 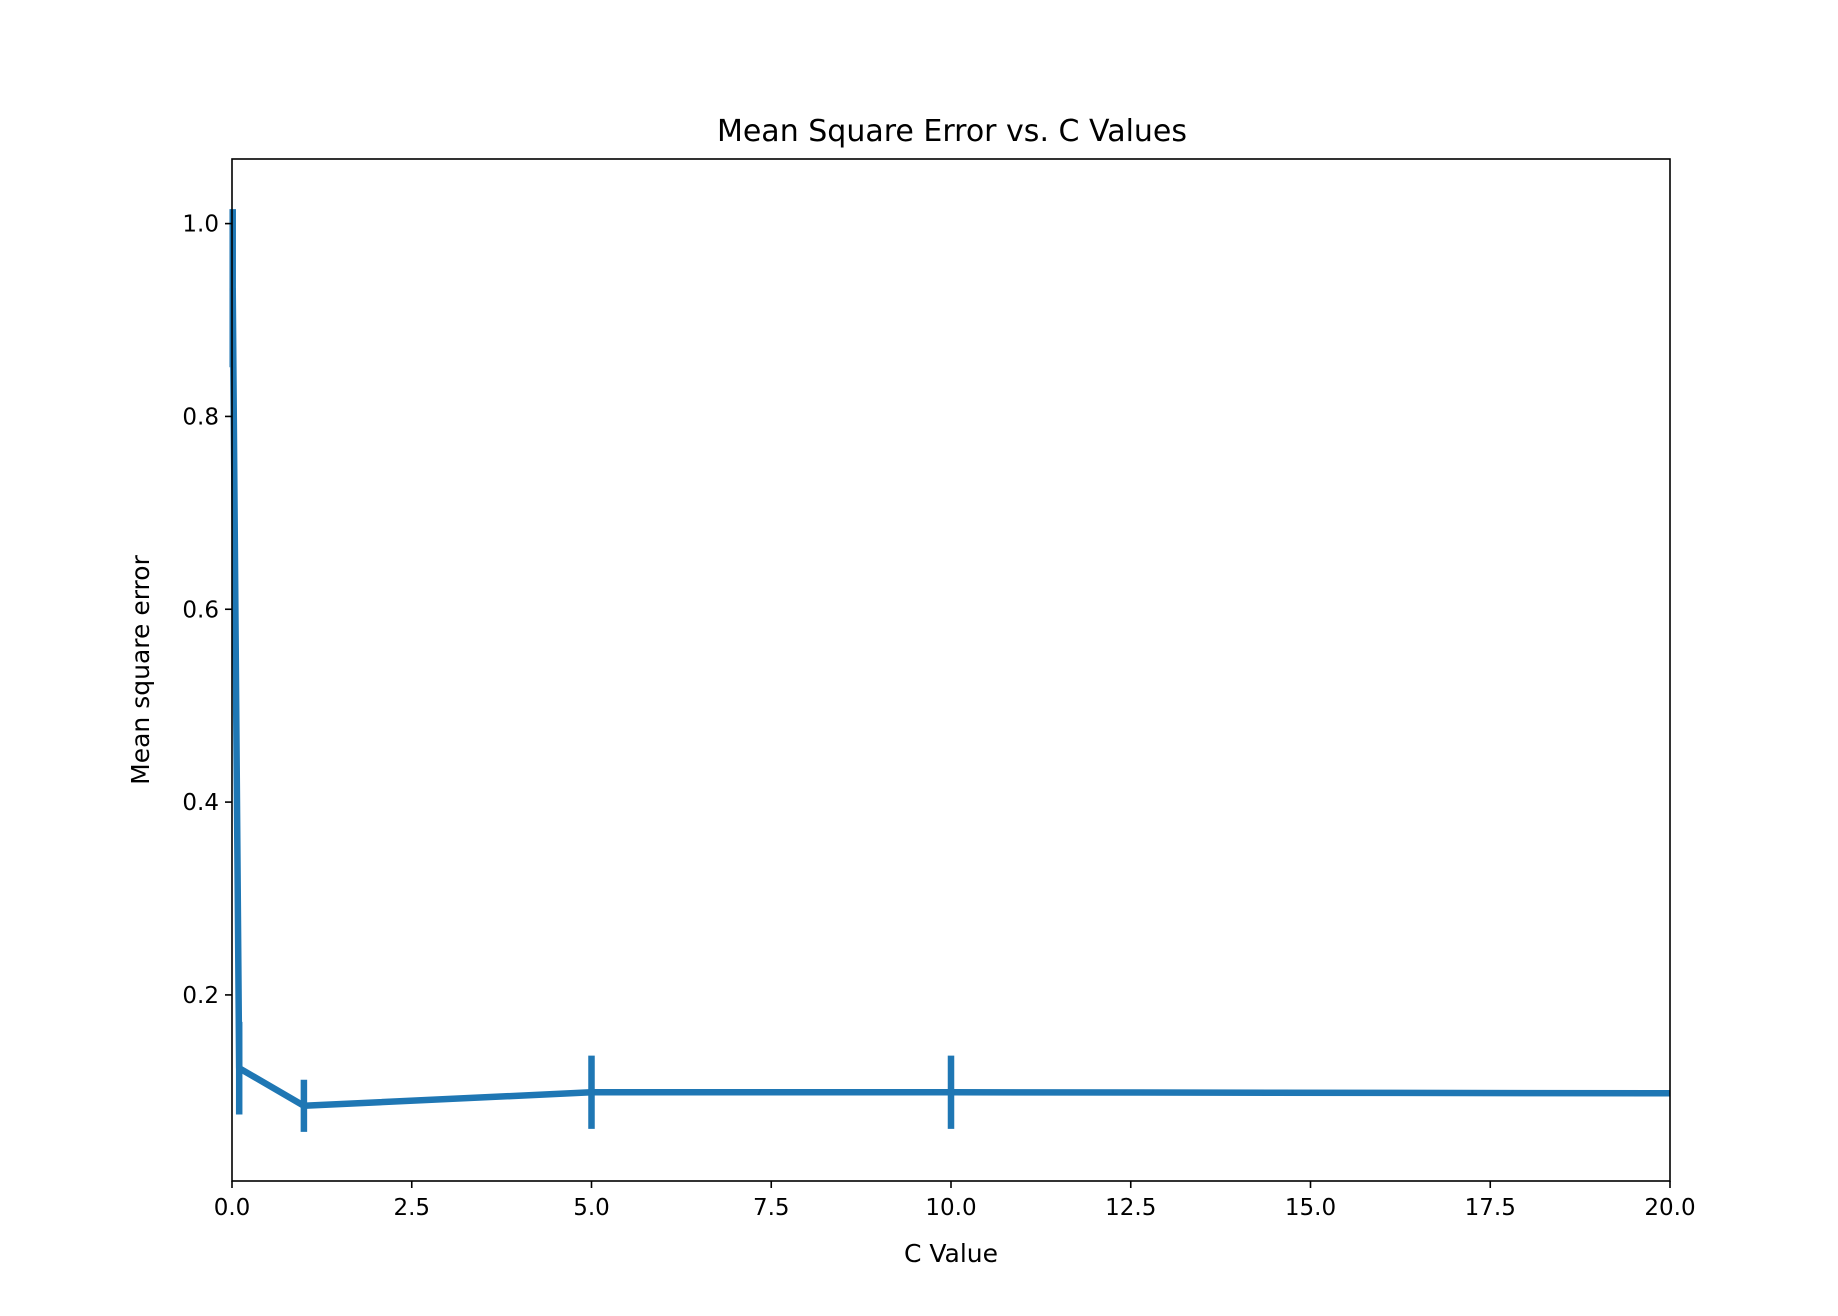 I want to click on y-tick-label: 0.8, so click(x=200, y=417).